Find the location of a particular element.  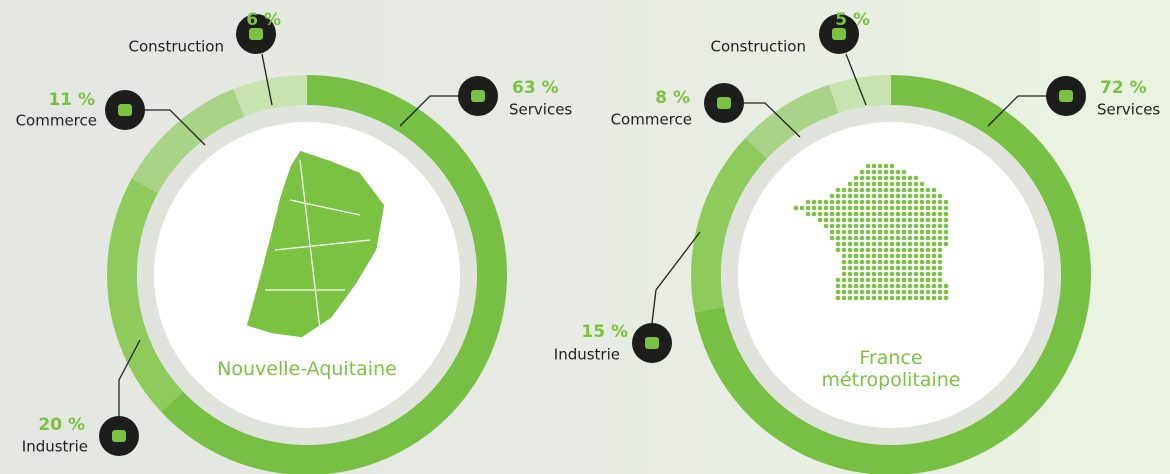

legend-label: Construction is located at coordinates (176, 47).